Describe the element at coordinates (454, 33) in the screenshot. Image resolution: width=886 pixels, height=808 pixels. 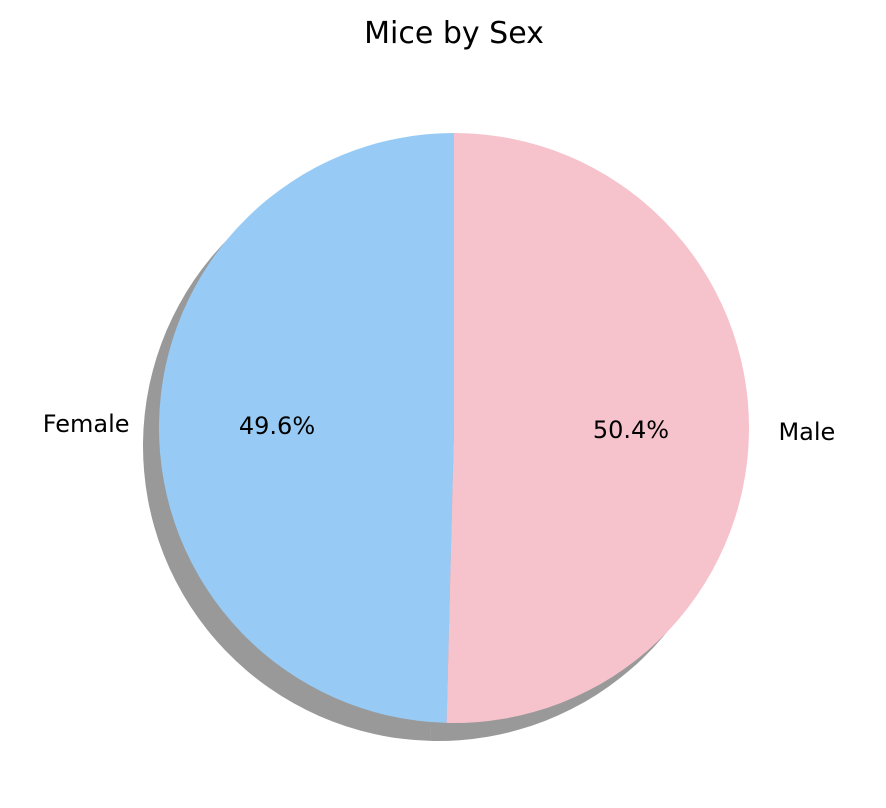
I see `chart-title: Mice by Sex` at that location.